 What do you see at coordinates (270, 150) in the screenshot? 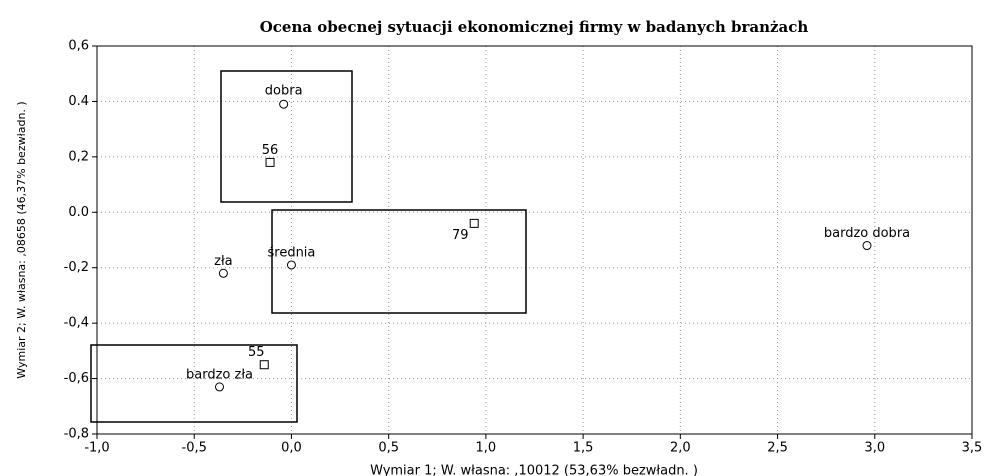
I see `point-label: 56` at bounding box center [270, 150].